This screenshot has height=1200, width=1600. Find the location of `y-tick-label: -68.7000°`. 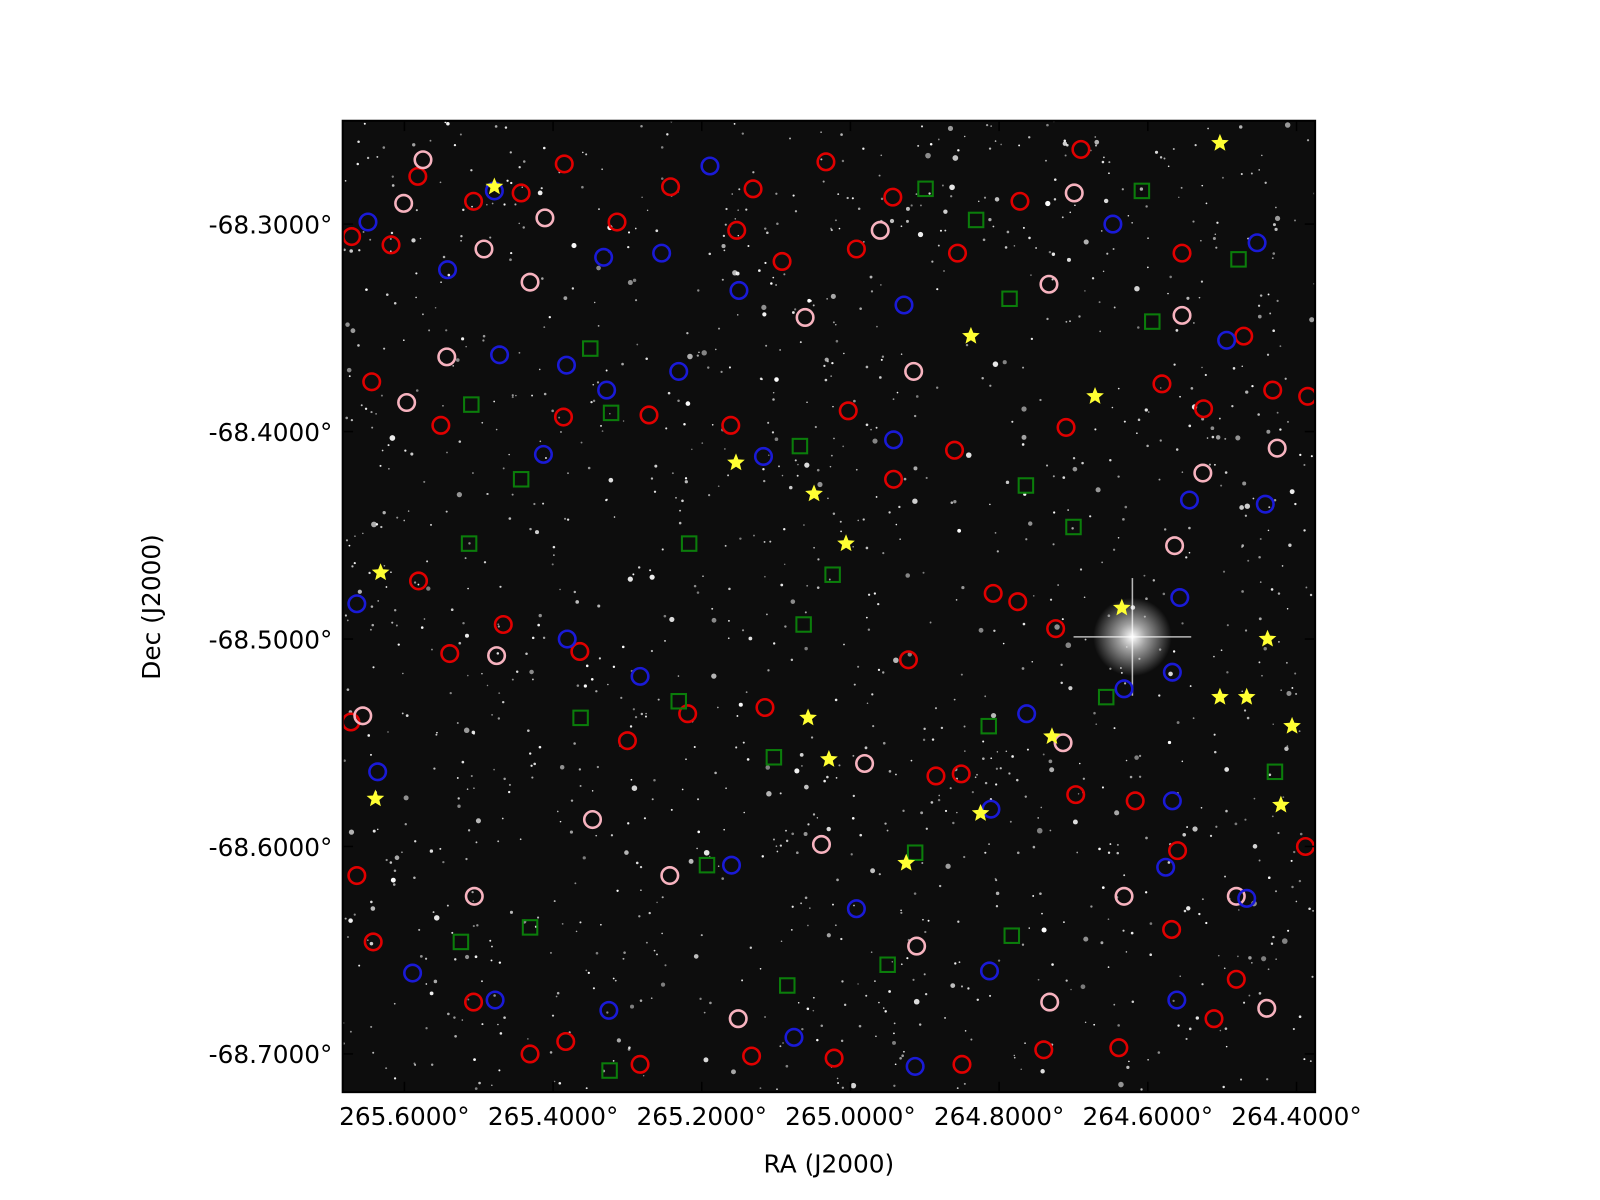

y-tick-label: -68.7000° is located at coordinates (271, 1054).